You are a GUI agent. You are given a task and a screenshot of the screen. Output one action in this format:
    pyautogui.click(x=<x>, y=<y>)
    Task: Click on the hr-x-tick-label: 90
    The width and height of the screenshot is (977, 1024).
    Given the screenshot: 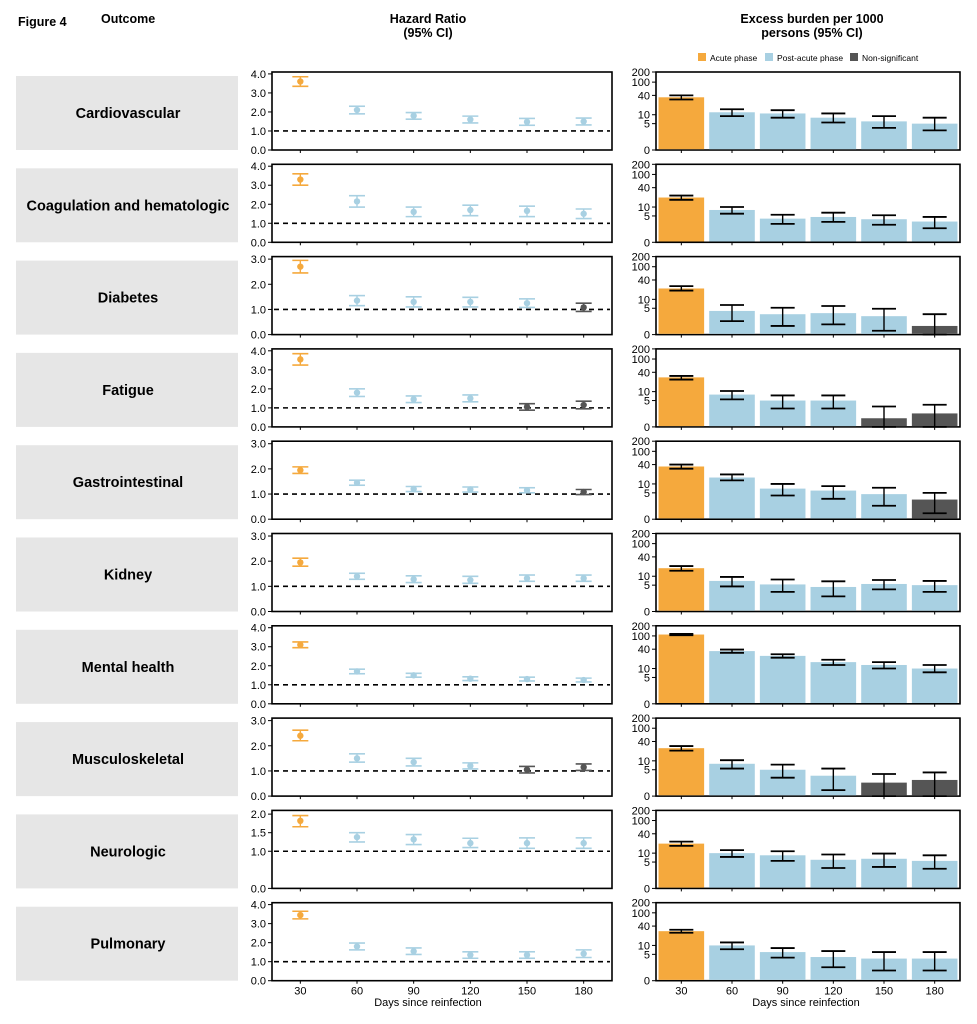 What is the action you would take?
    pyautogui.click(x=414, y=992)
    